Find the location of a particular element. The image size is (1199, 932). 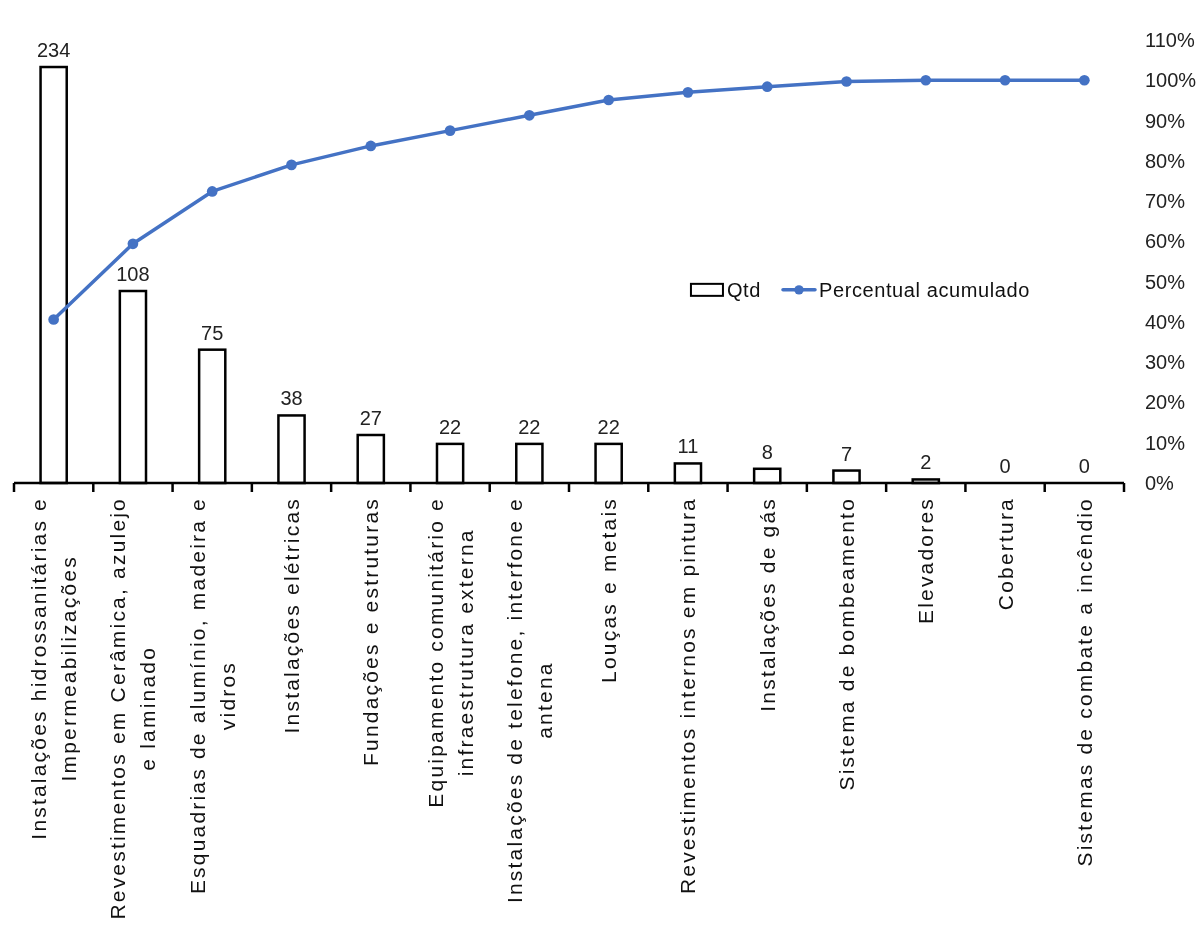

x-tick-label: Instalações hidrossanitárias e Impermeabilizações is located at coordinates (54, 668).